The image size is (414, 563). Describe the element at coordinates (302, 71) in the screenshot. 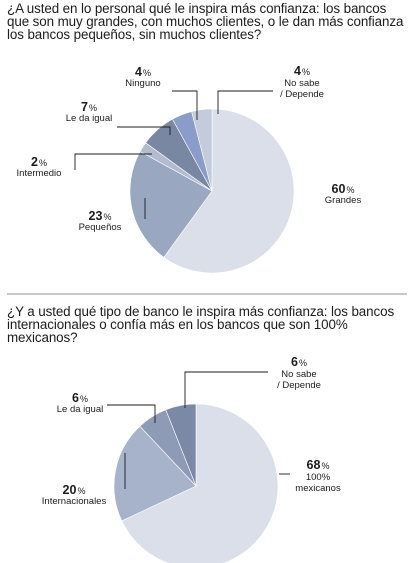

I see `data-label-value-no-sabe-depende: 4%` at that location.